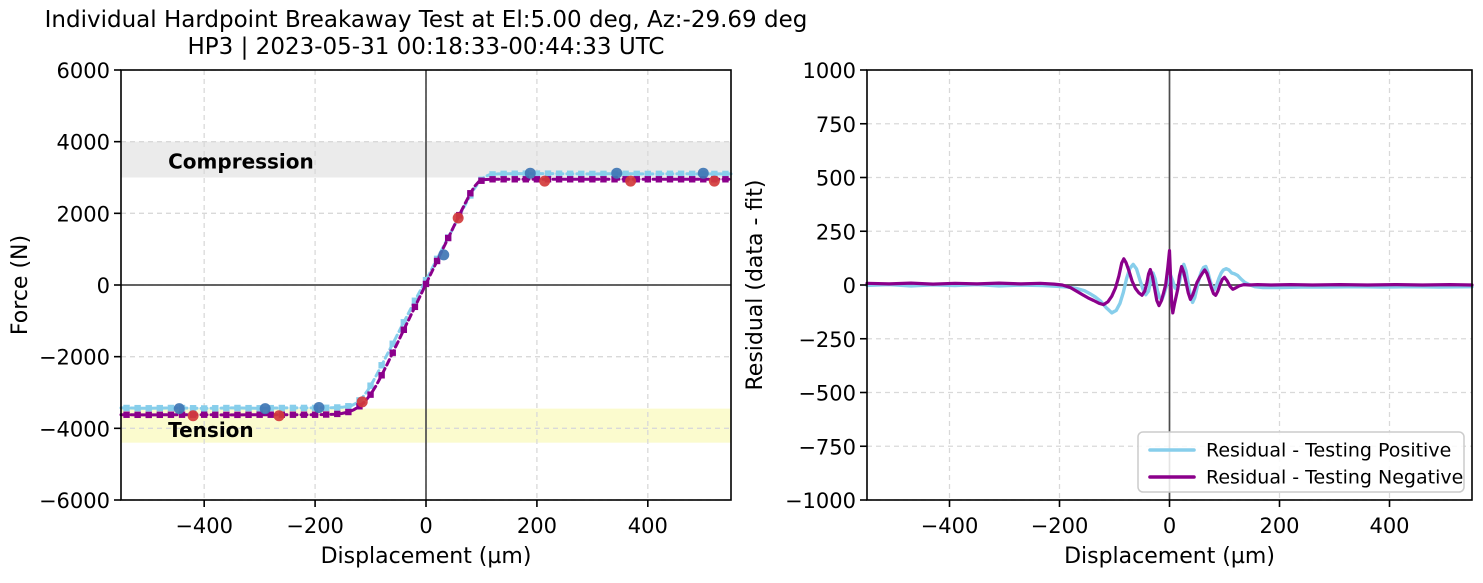 Image resolution: width=1483 pixels, height=583 pixels. I want to click on y-axis-label: Residual (data - fit), so click(755, 284).